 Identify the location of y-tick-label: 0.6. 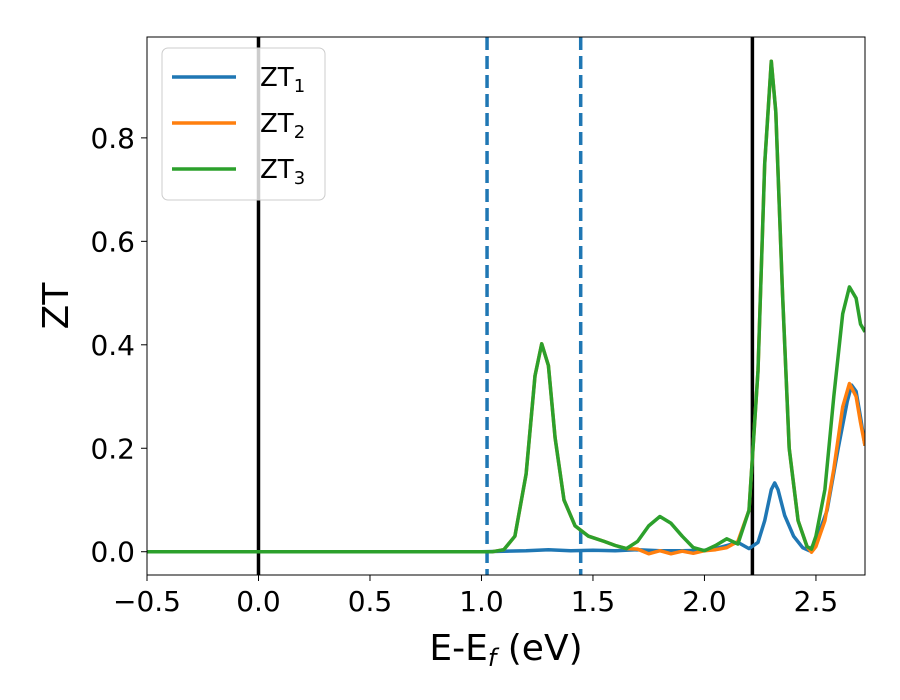
(112, 241).